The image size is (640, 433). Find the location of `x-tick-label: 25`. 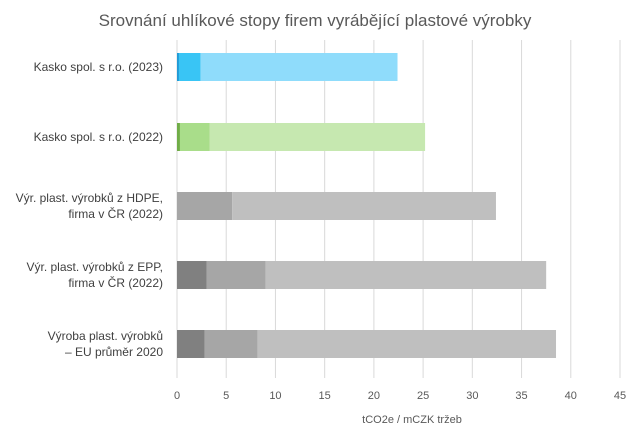

x-tick-label: 25 is located at coordinates (423, 396).